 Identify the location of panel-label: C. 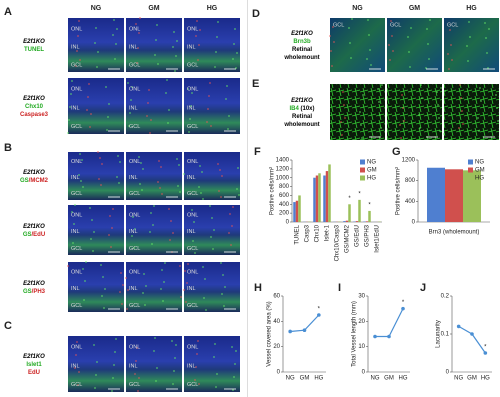
(8, 326).